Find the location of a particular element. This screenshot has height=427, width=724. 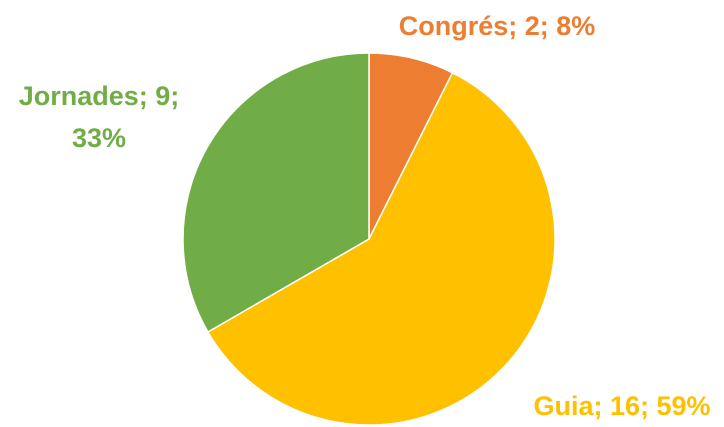

data-label-congres: Congrés; 2; 8% is located at coordinates (497, 26).